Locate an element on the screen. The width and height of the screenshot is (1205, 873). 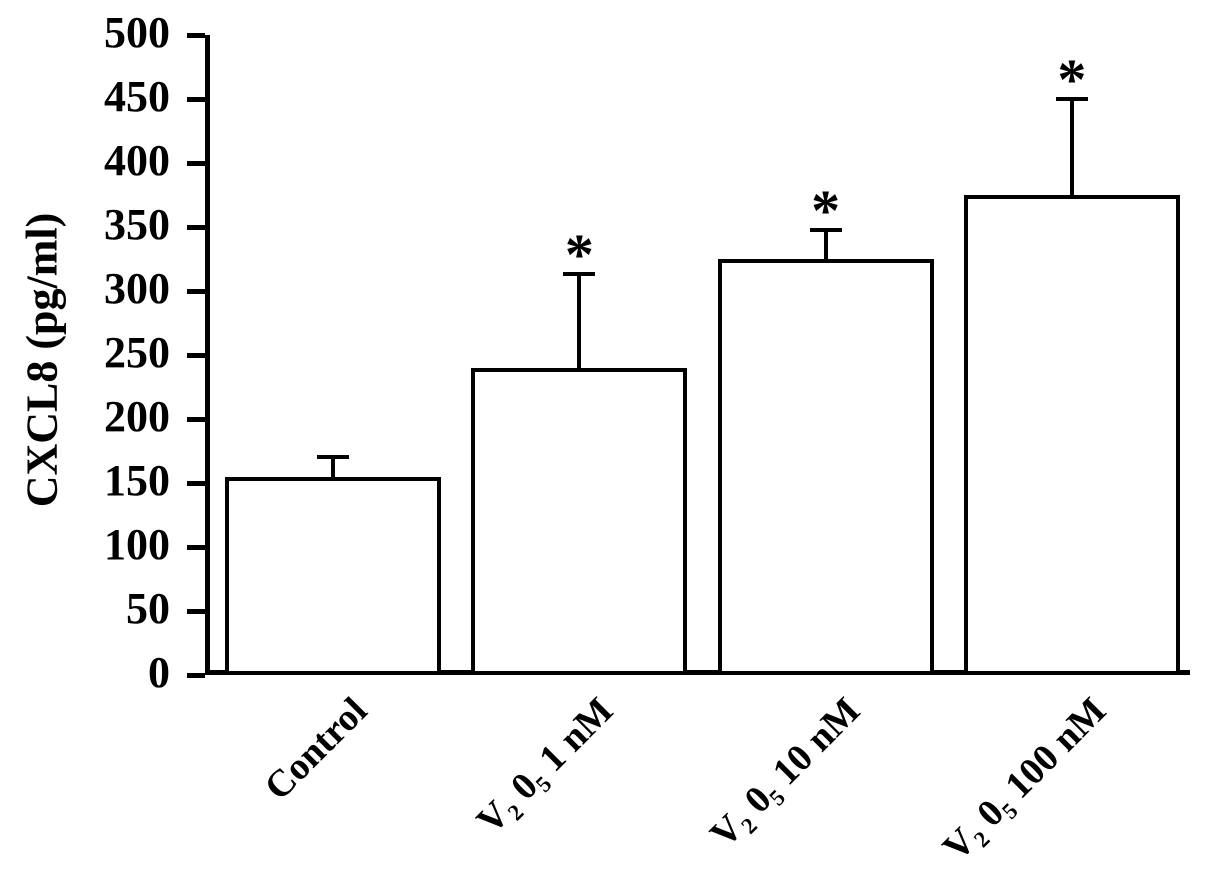
y-tick-label: 200 is located at coordinates (137, 416).